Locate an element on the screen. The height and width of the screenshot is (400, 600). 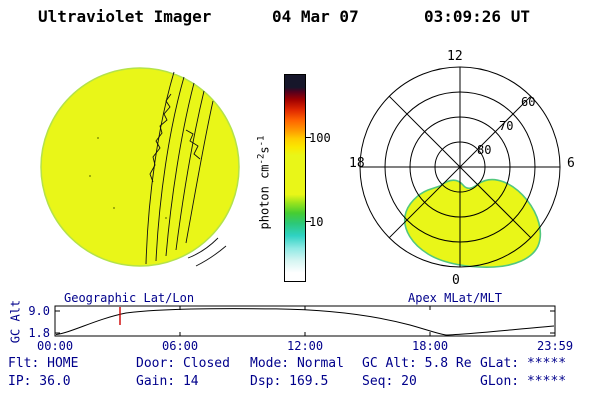
strip-chart-ticks is located at coordinates (305, 321).